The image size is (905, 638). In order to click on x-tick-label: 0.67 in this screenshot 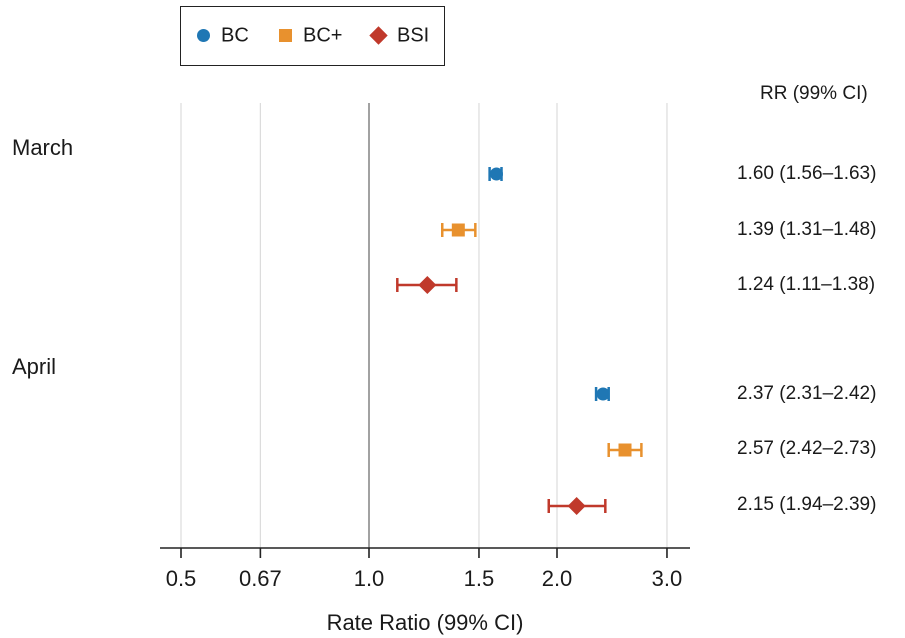, I will do `click(260, 578)`.